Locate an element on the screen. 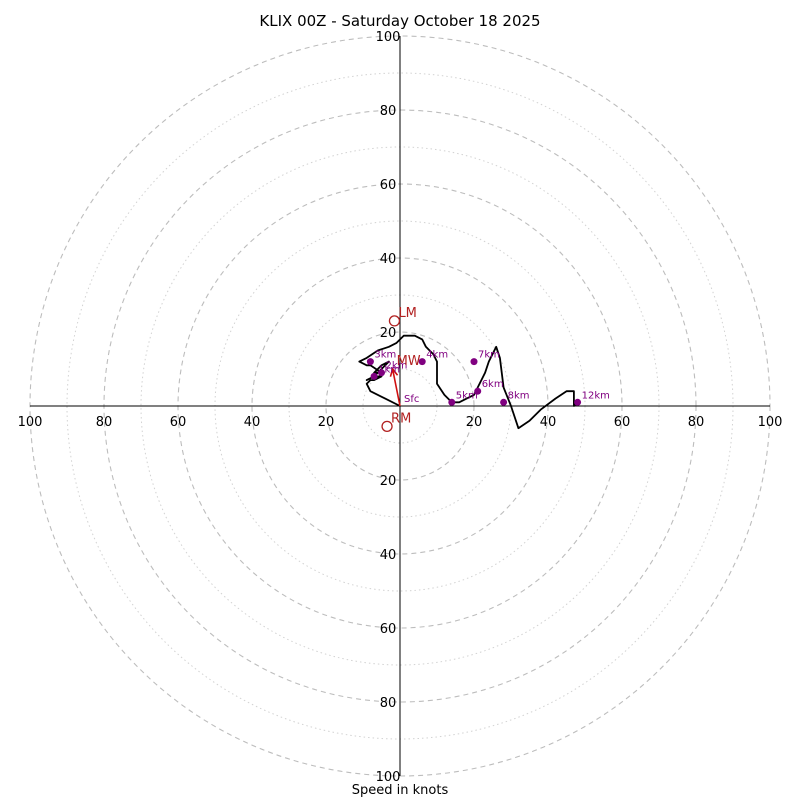 Image resolution: width=800 pixels, height=800 pixels. storm-motion-label: RM is located at coordinates (401, 418).